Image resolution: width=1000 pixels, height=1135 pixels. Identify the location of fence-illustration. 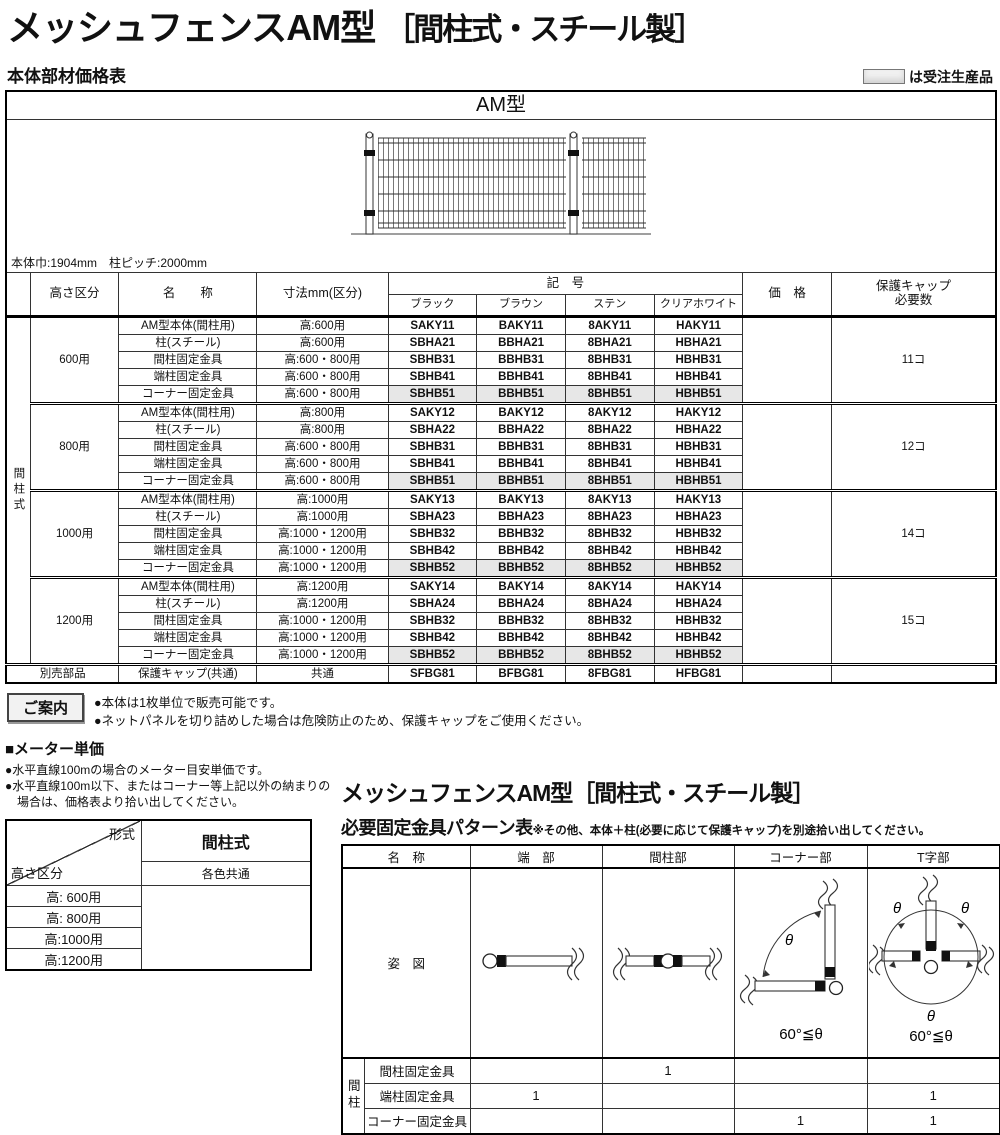
(501, 187).